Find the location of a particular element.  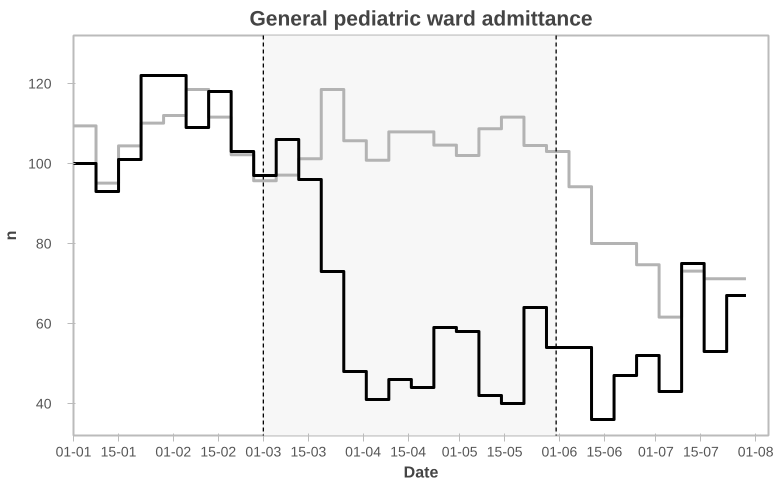

chart-title: General pediatric ward admittance is located at coordinates (421, 19).